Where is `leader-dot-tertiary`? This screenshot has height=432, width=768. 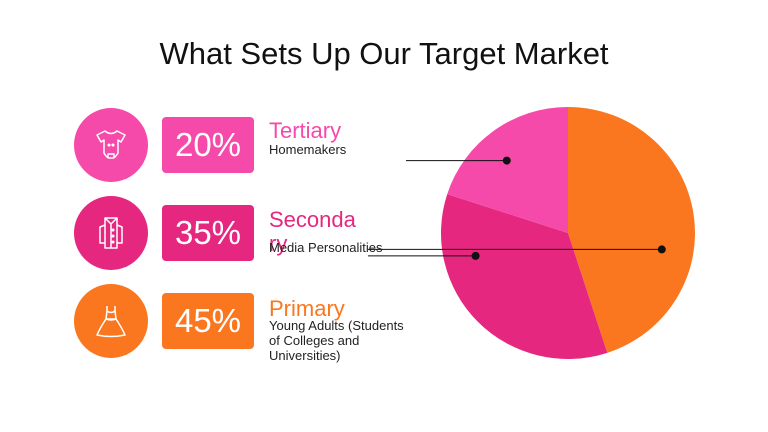
leader-dot-tertiary is located at coordinates (506, 160).